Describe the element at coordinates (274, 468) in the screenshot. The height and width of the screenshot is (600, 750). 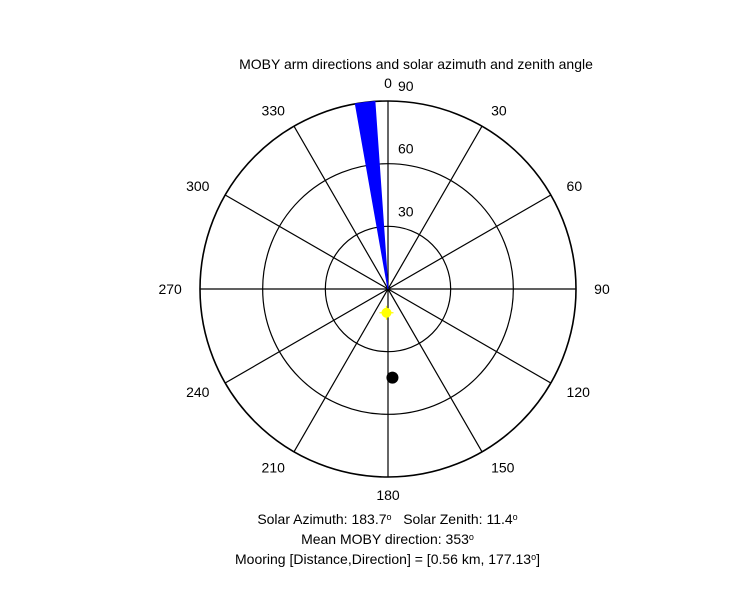
I see `angle-tick-label: 210` at that location.